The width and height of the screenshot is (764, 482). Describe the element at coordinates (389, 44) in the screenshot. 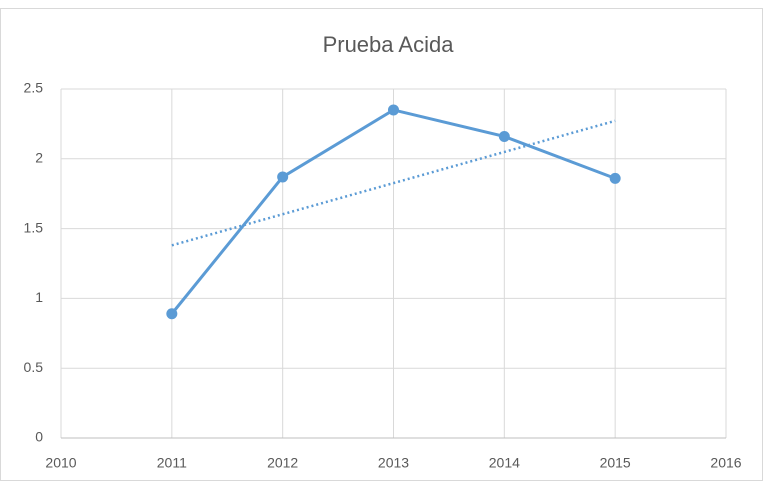

I see `chart-title: Prueba Acida` at that location.